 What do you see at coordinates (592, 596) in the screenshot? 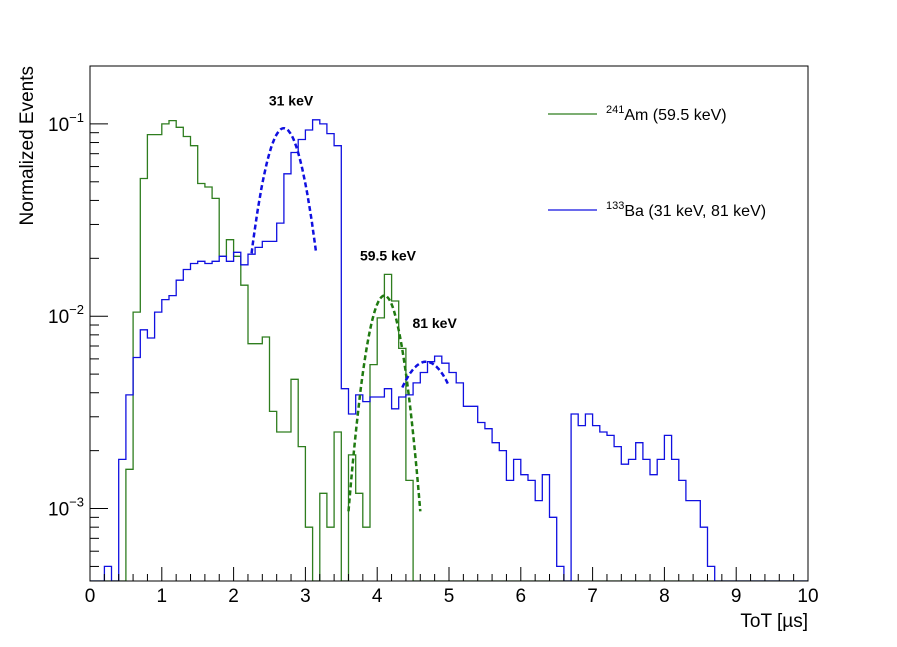
I see `x-tick-label: 7` at bounding box center [592, 596].